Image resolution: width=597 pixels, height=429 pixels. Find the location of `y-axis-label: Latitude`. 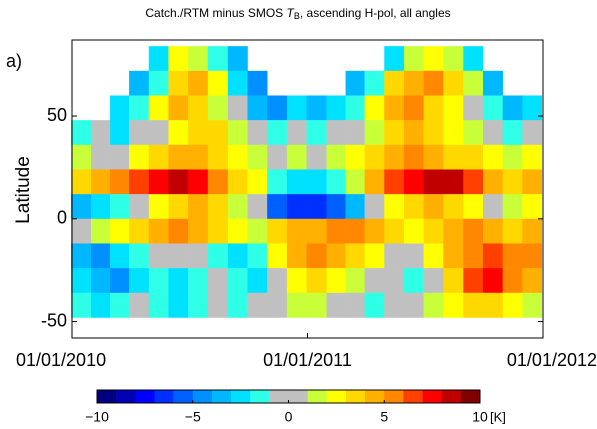

y-axis-label: Latitude is located at coordinates (23, 190).